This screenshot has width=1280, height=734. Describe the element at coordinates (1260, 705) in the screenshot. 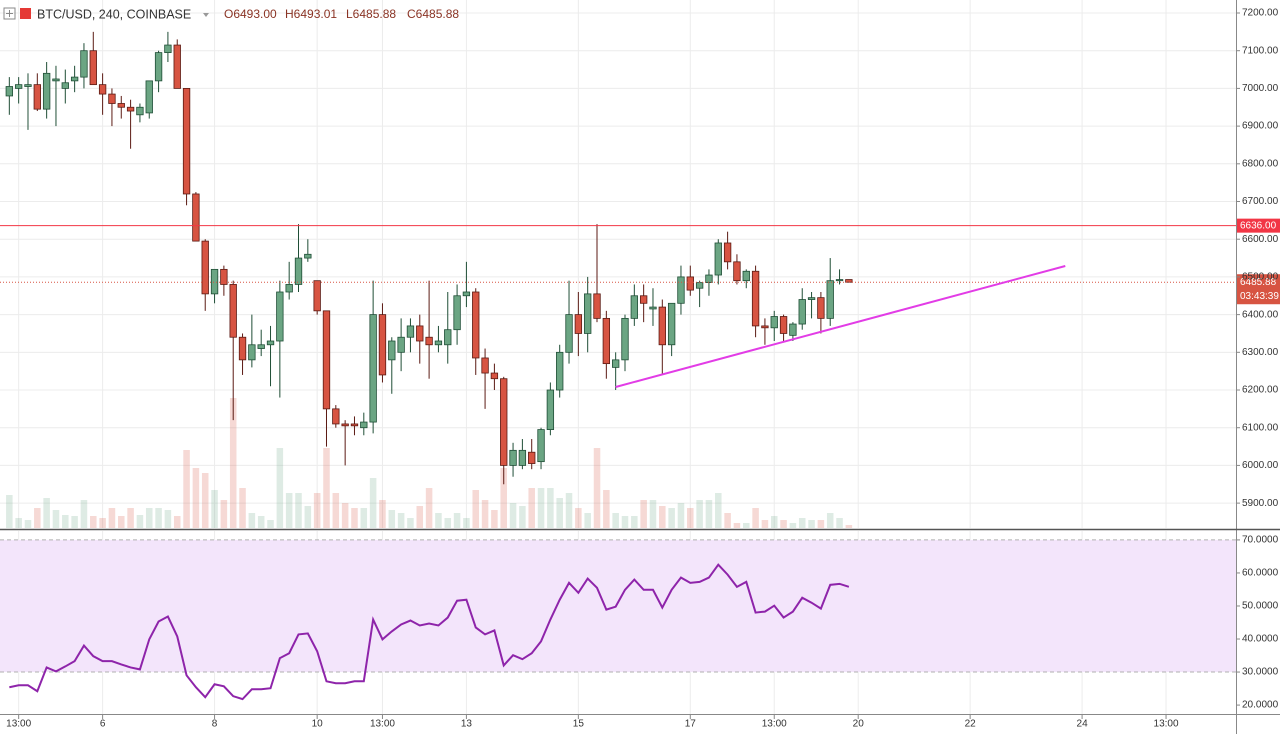

I see `y-tick-label: 20.0000` at that location.